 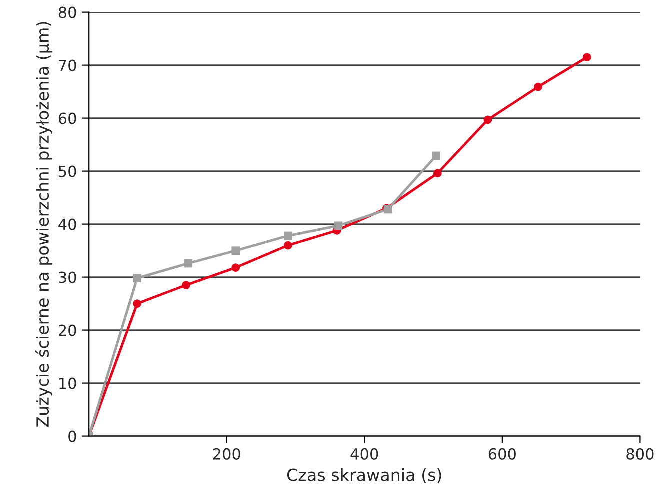 I want to click on y-tick-label: 70, so click(x=67, y=66).